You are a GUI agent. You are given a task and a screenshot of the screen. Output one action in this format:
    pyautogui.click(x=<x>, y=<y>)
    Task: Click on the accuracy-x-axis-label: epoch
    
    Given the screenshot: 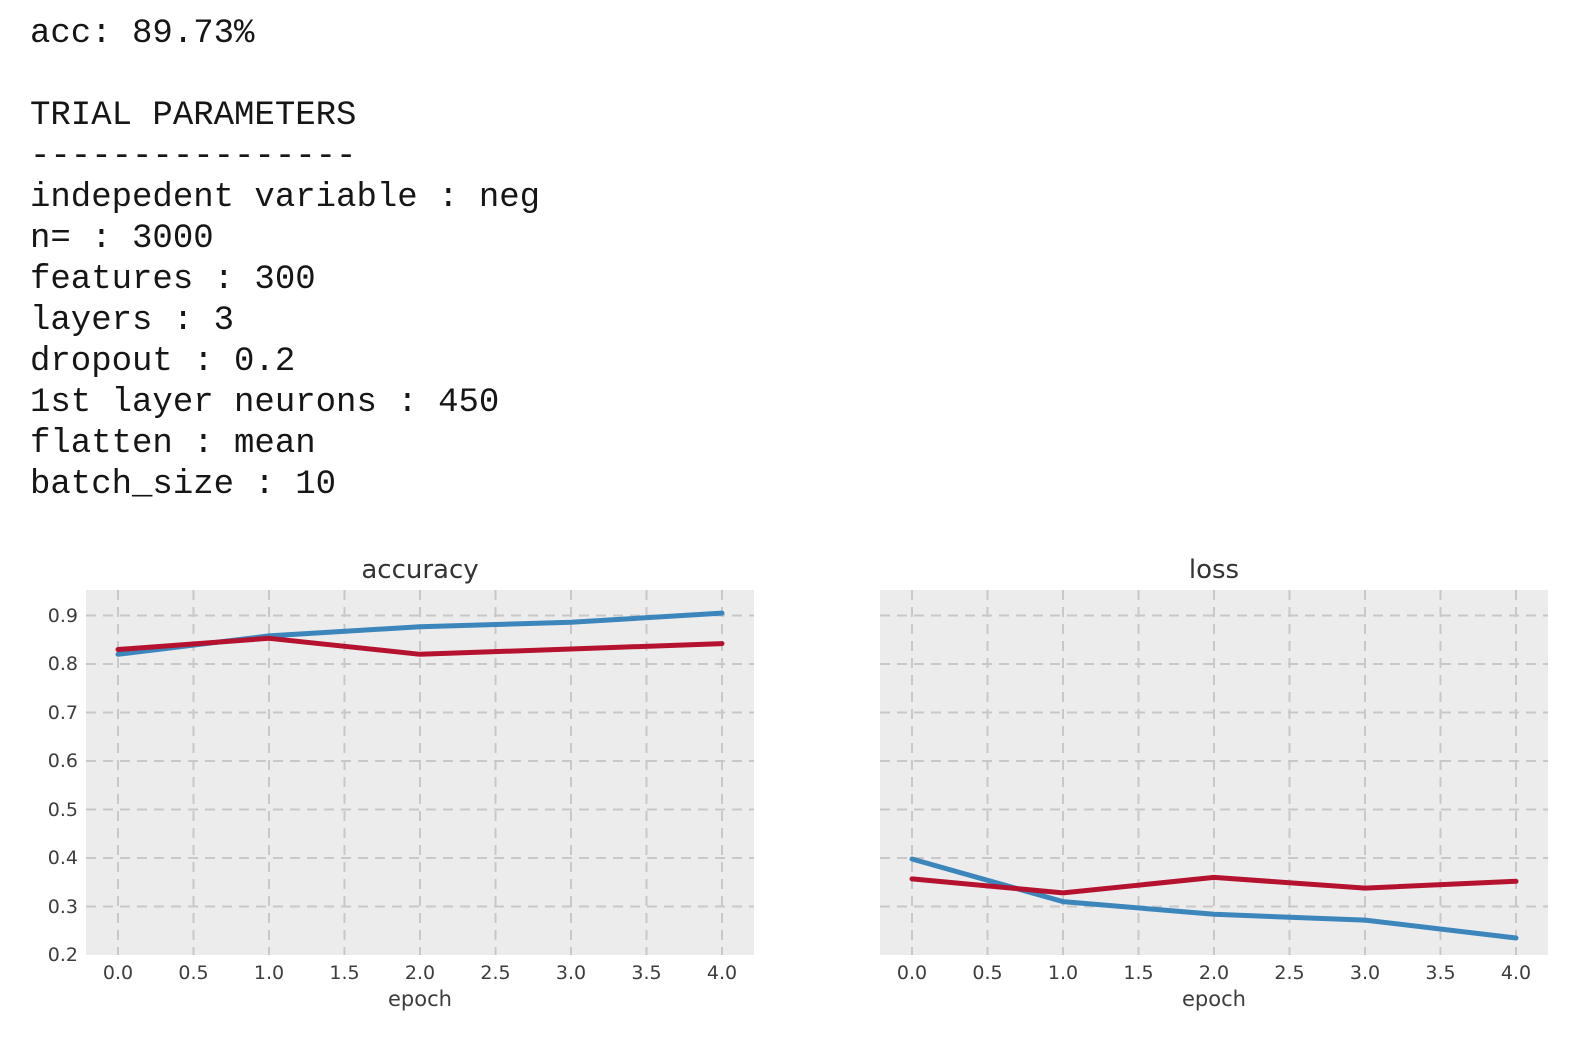 What is the action you would take?
    pyautogui.click(x=420, y=999)
    